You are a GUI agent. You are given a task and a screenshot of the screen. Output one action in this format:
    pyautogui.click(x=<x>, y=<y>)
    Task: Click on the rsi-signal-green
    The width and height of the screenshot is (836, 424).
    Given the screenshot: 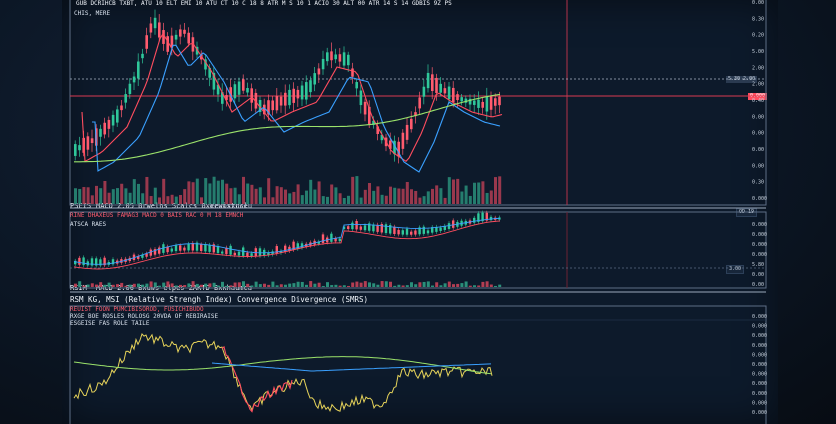 What is the action you would take?
    pyautogui.click(x=282, y=365)
    